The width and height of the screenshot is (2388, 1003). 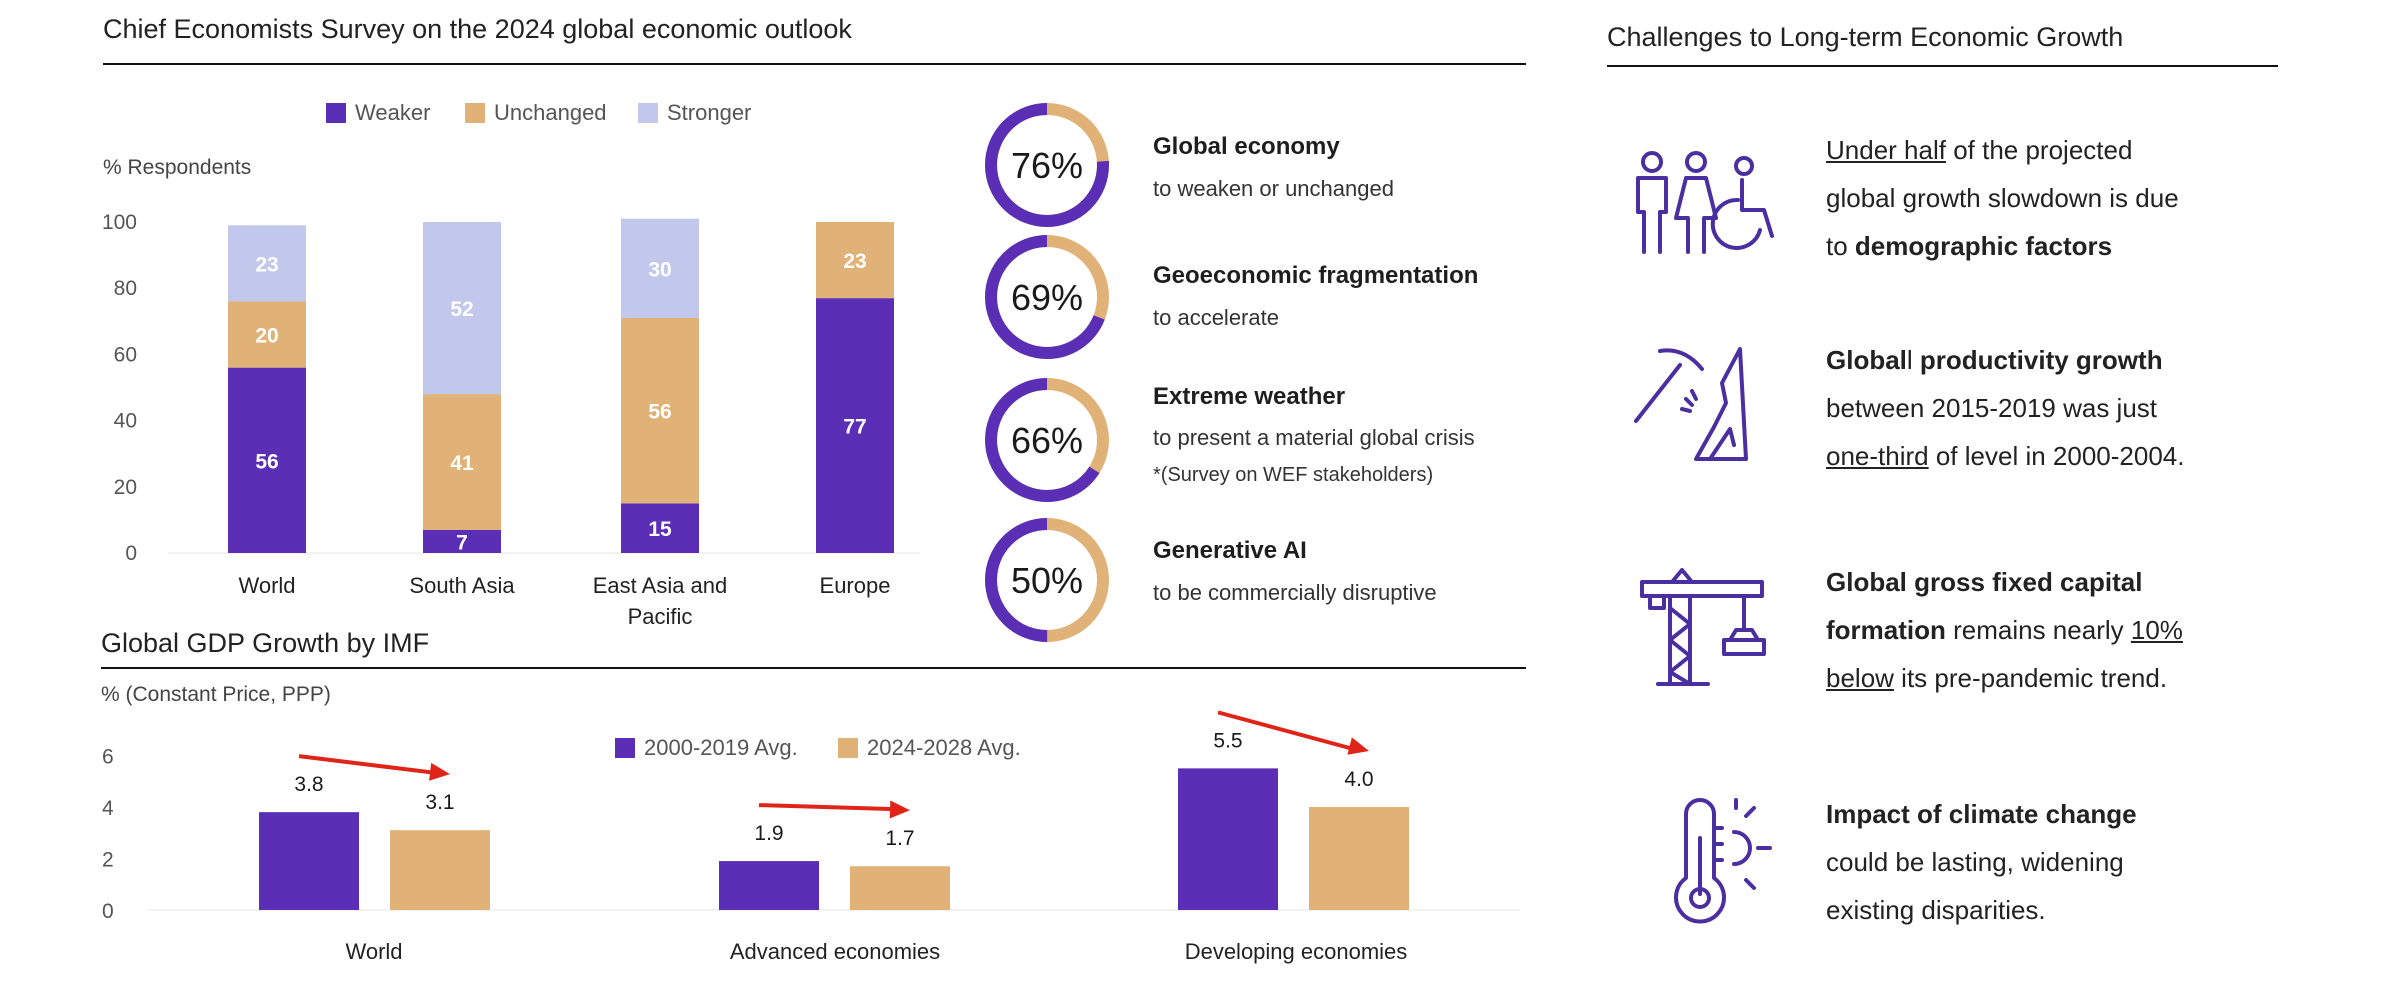 I want to click on stat-2-title: Geoeconomic fragmentation, so click(x=1316, y=275).